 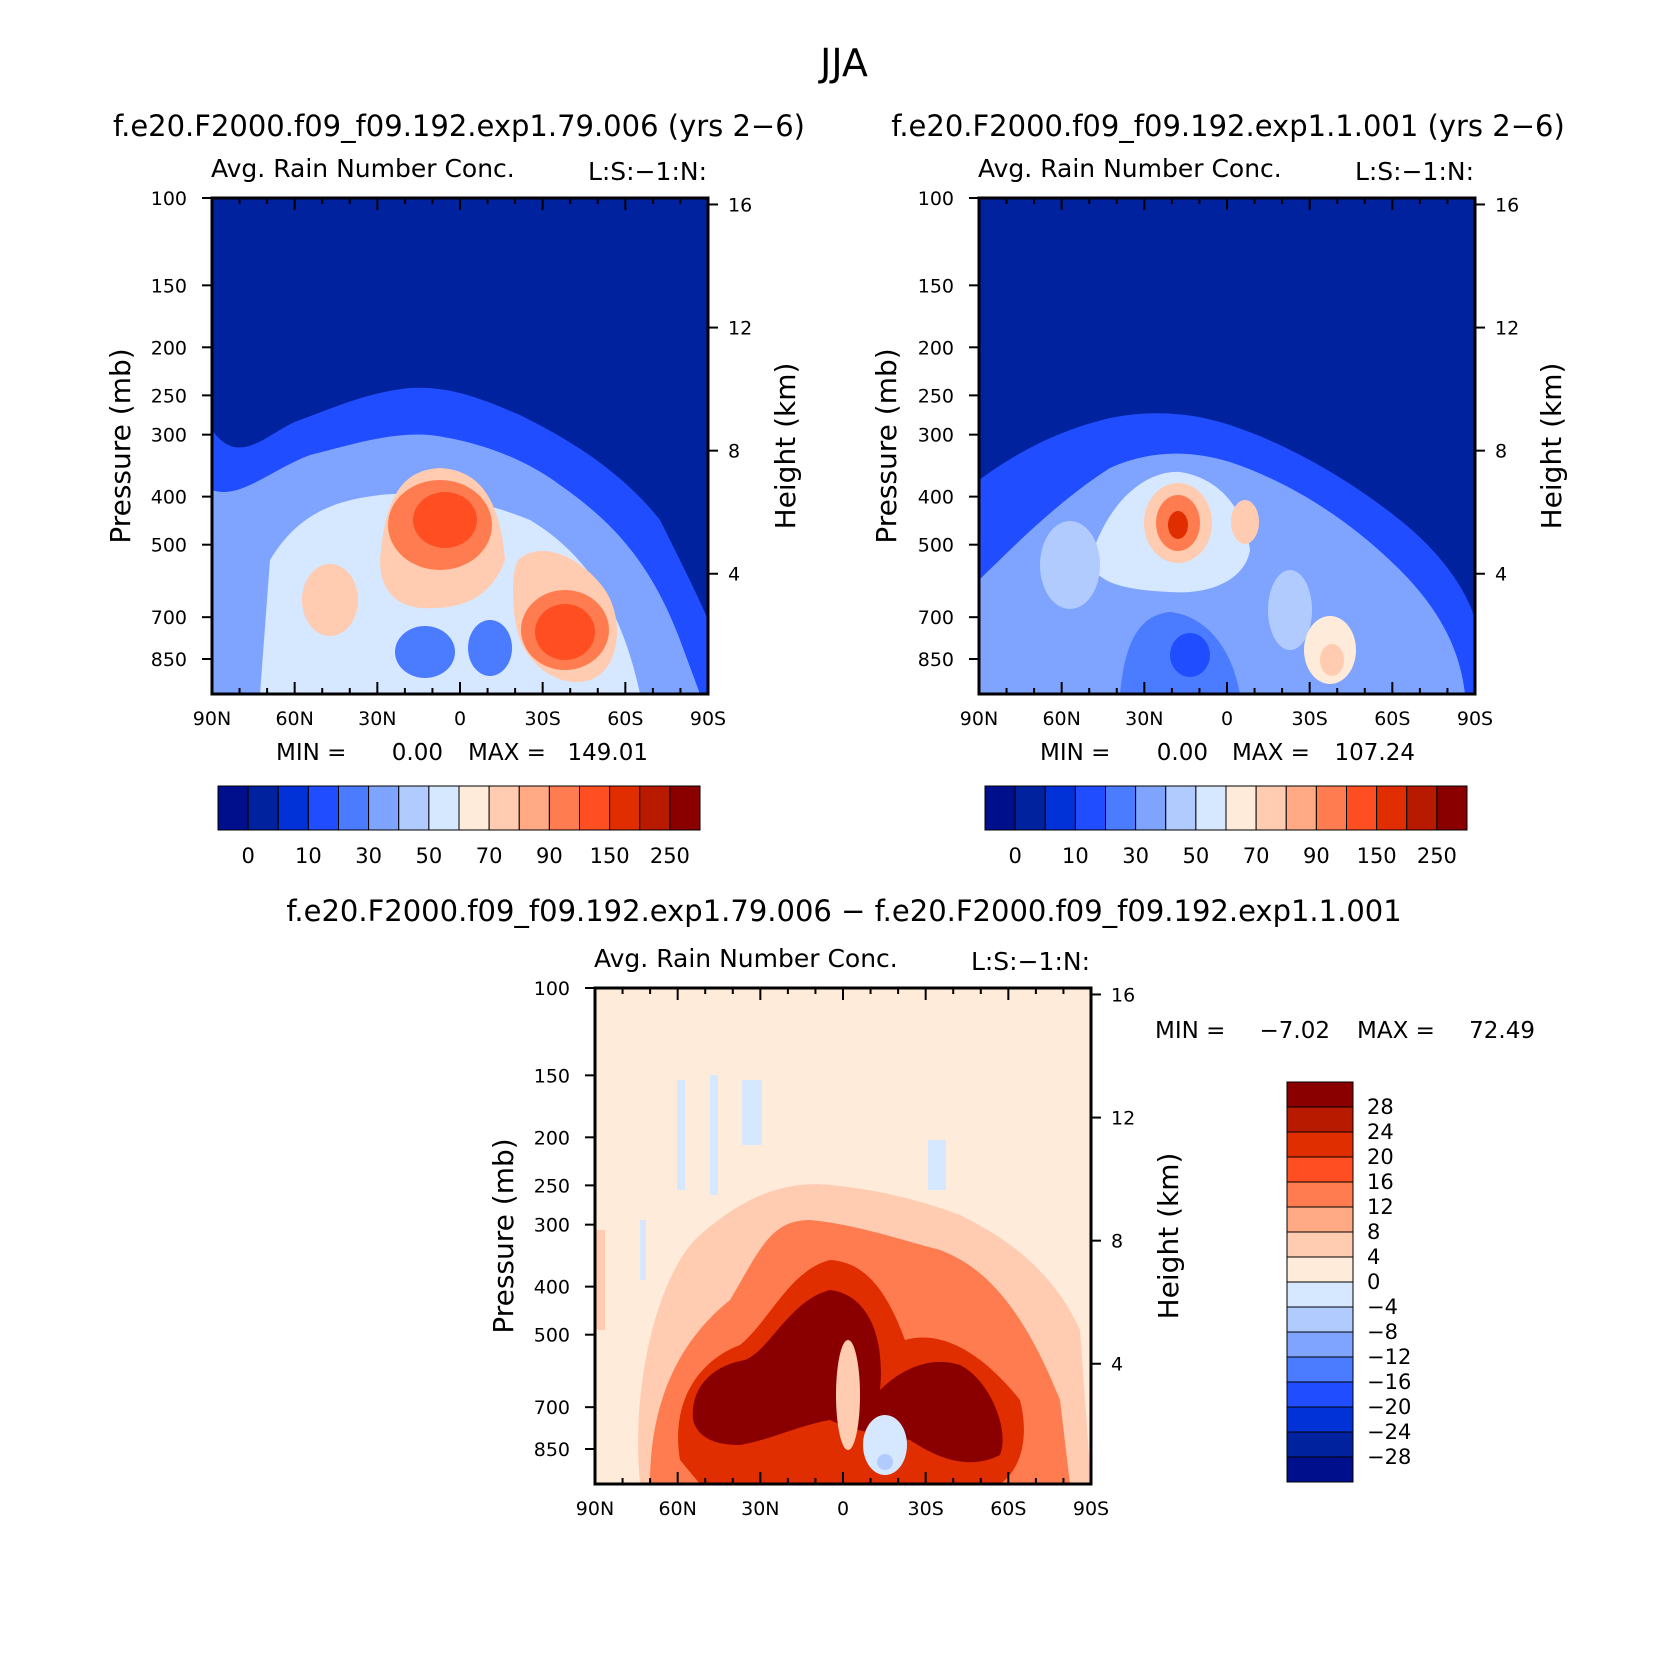 What do you see at coordinates (1373, 1257) in the screenshot?
I see `colorbar-label: 4` at bounding box center [1373, 1257].